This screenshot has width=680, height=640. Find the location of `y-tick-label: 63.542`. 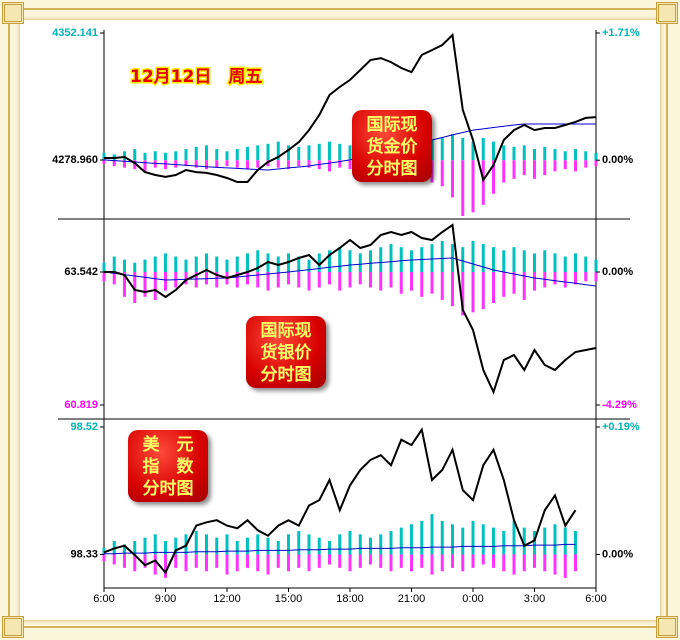

y-tick-label: 63.542 is located at coordinates (81, 272).